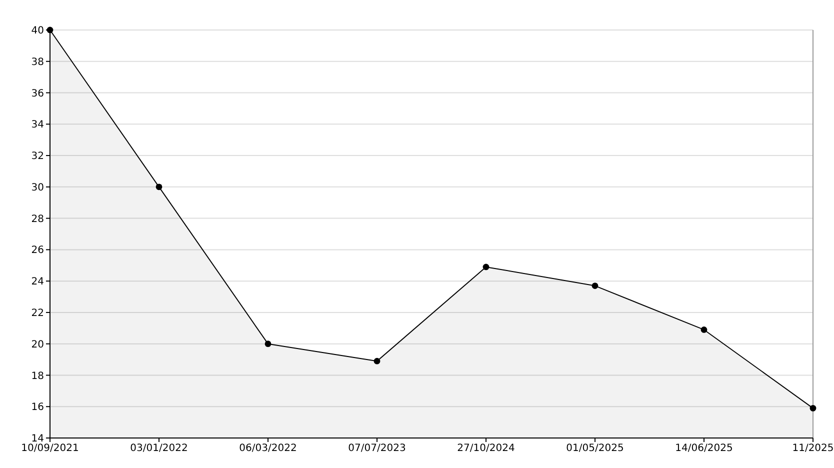 The height and width of the screenshot is (468, 834). What do you see at coordinates (268, 448) in the screenshot?
I see `x-tick-label: 06/03/2022` at bounding box center [268, 448].